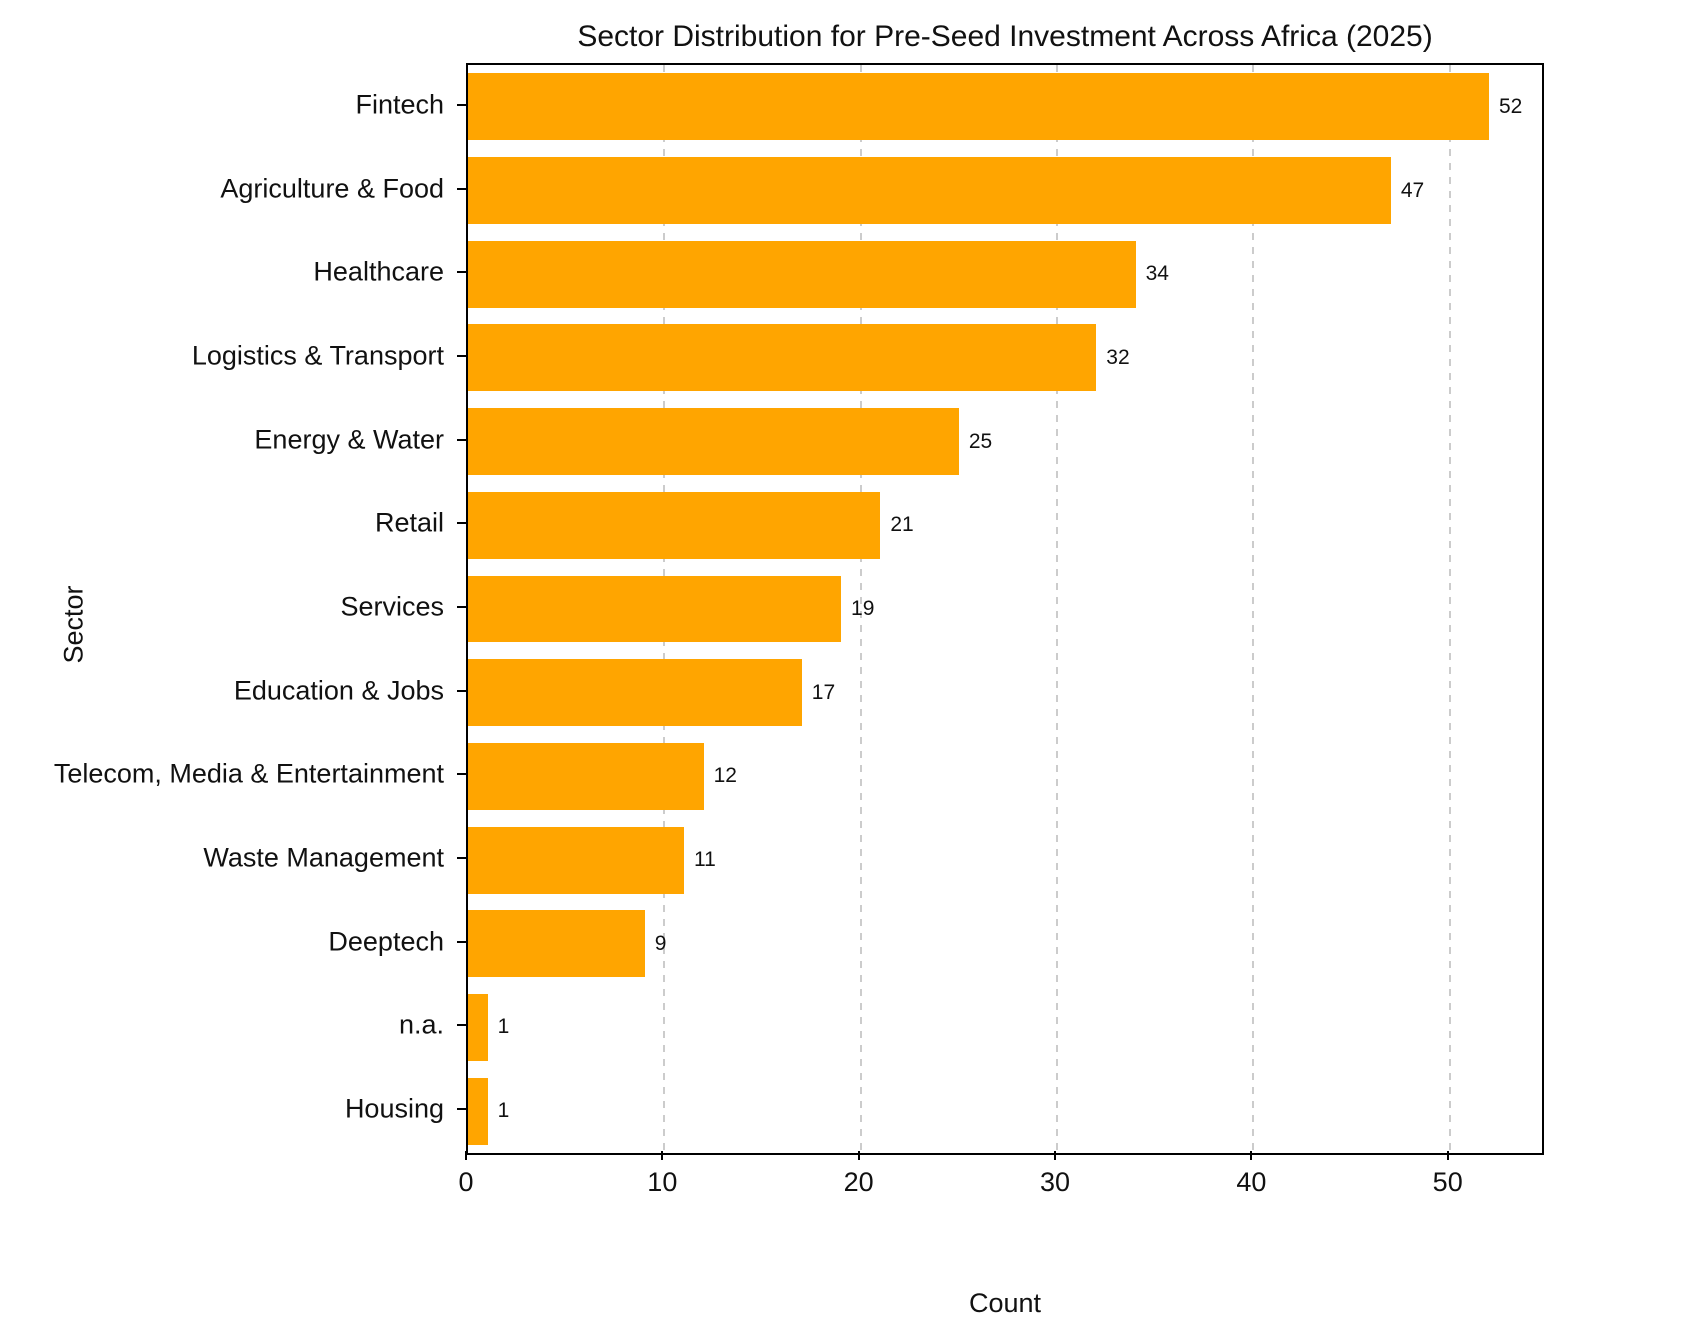  I want to click on y-tick-label: Services, so click(392, 606).